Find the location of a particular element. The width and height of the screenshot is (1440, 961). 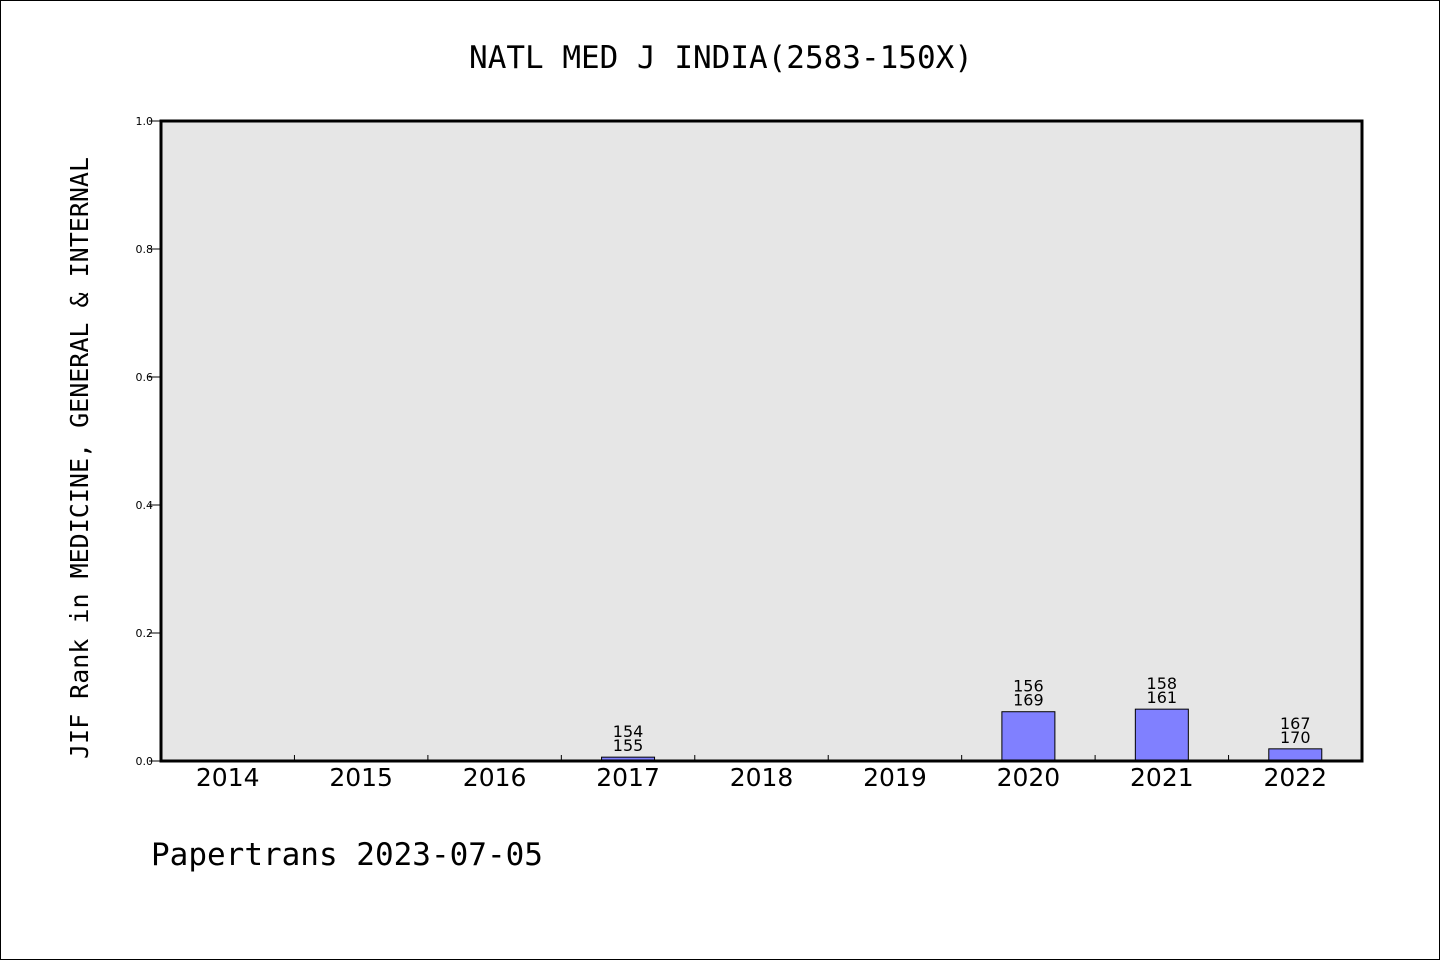

bar-total-label: 155 is located at coordinates (628, 745).